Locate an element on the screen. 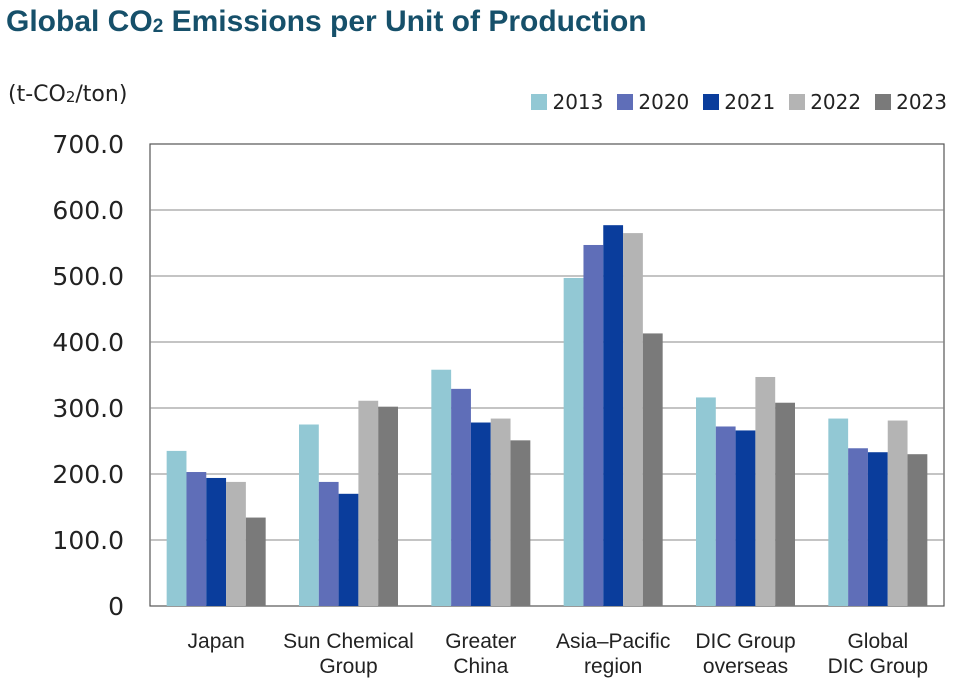 This screenshot has height=686, width=955. y-axis-unit-label: (t-CO2/ton) is located at coordinates (68, 94).